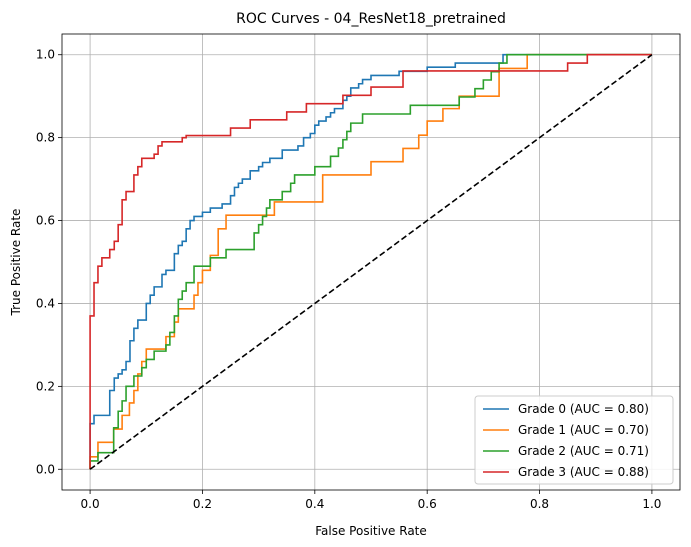  What do you see at coordinates (371, 19) in the screenshot?
I see `chart-title: ROC Curves - 04_ResNet18_pretrained` at bounding box center [371, 19].